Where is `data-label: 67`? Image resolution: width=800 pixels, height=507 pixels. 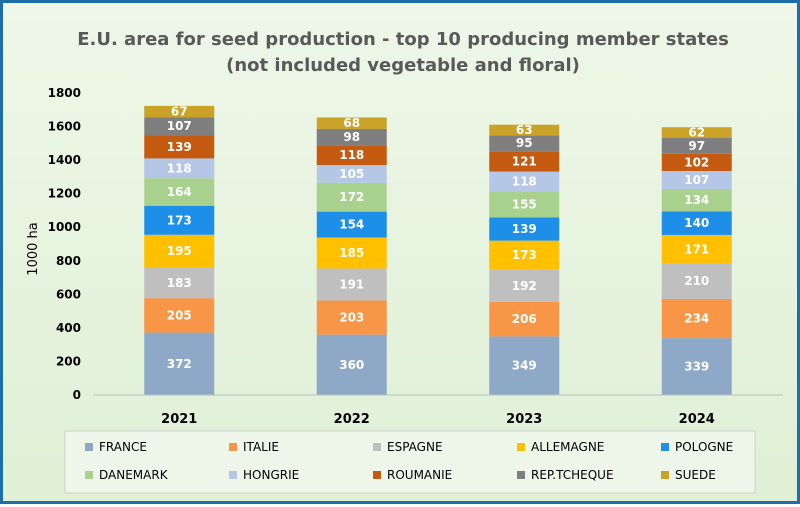 data-label: 67 is located at coordinates (179, 112).